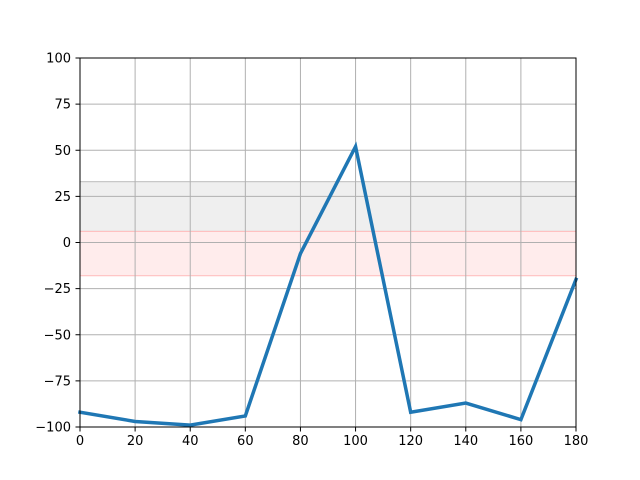 The height and width of the screenshot is (480, 640). What do you see at coordinates (80, 441) in the screenshot?
I see `x-tick-label: 0` at bounding box center [80, 441].